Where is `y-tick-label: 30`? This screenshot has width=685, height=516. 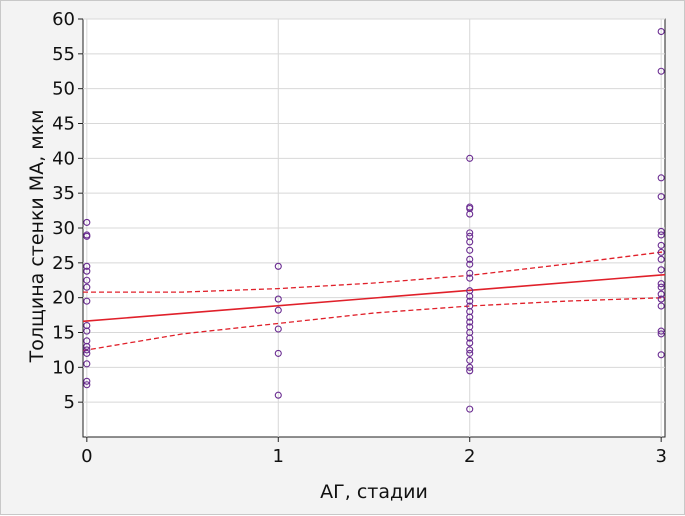 y-tick-label: 30 is located at coordinates (63, 228).